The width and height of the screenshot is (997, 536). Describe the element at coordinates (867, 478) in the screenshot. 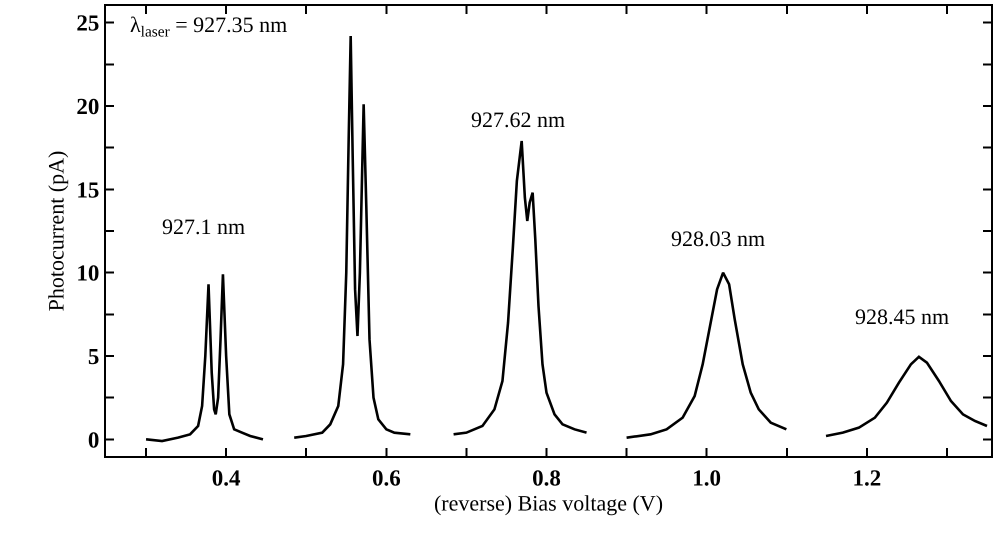

I see `x-tick-label: 1.2` at that location.